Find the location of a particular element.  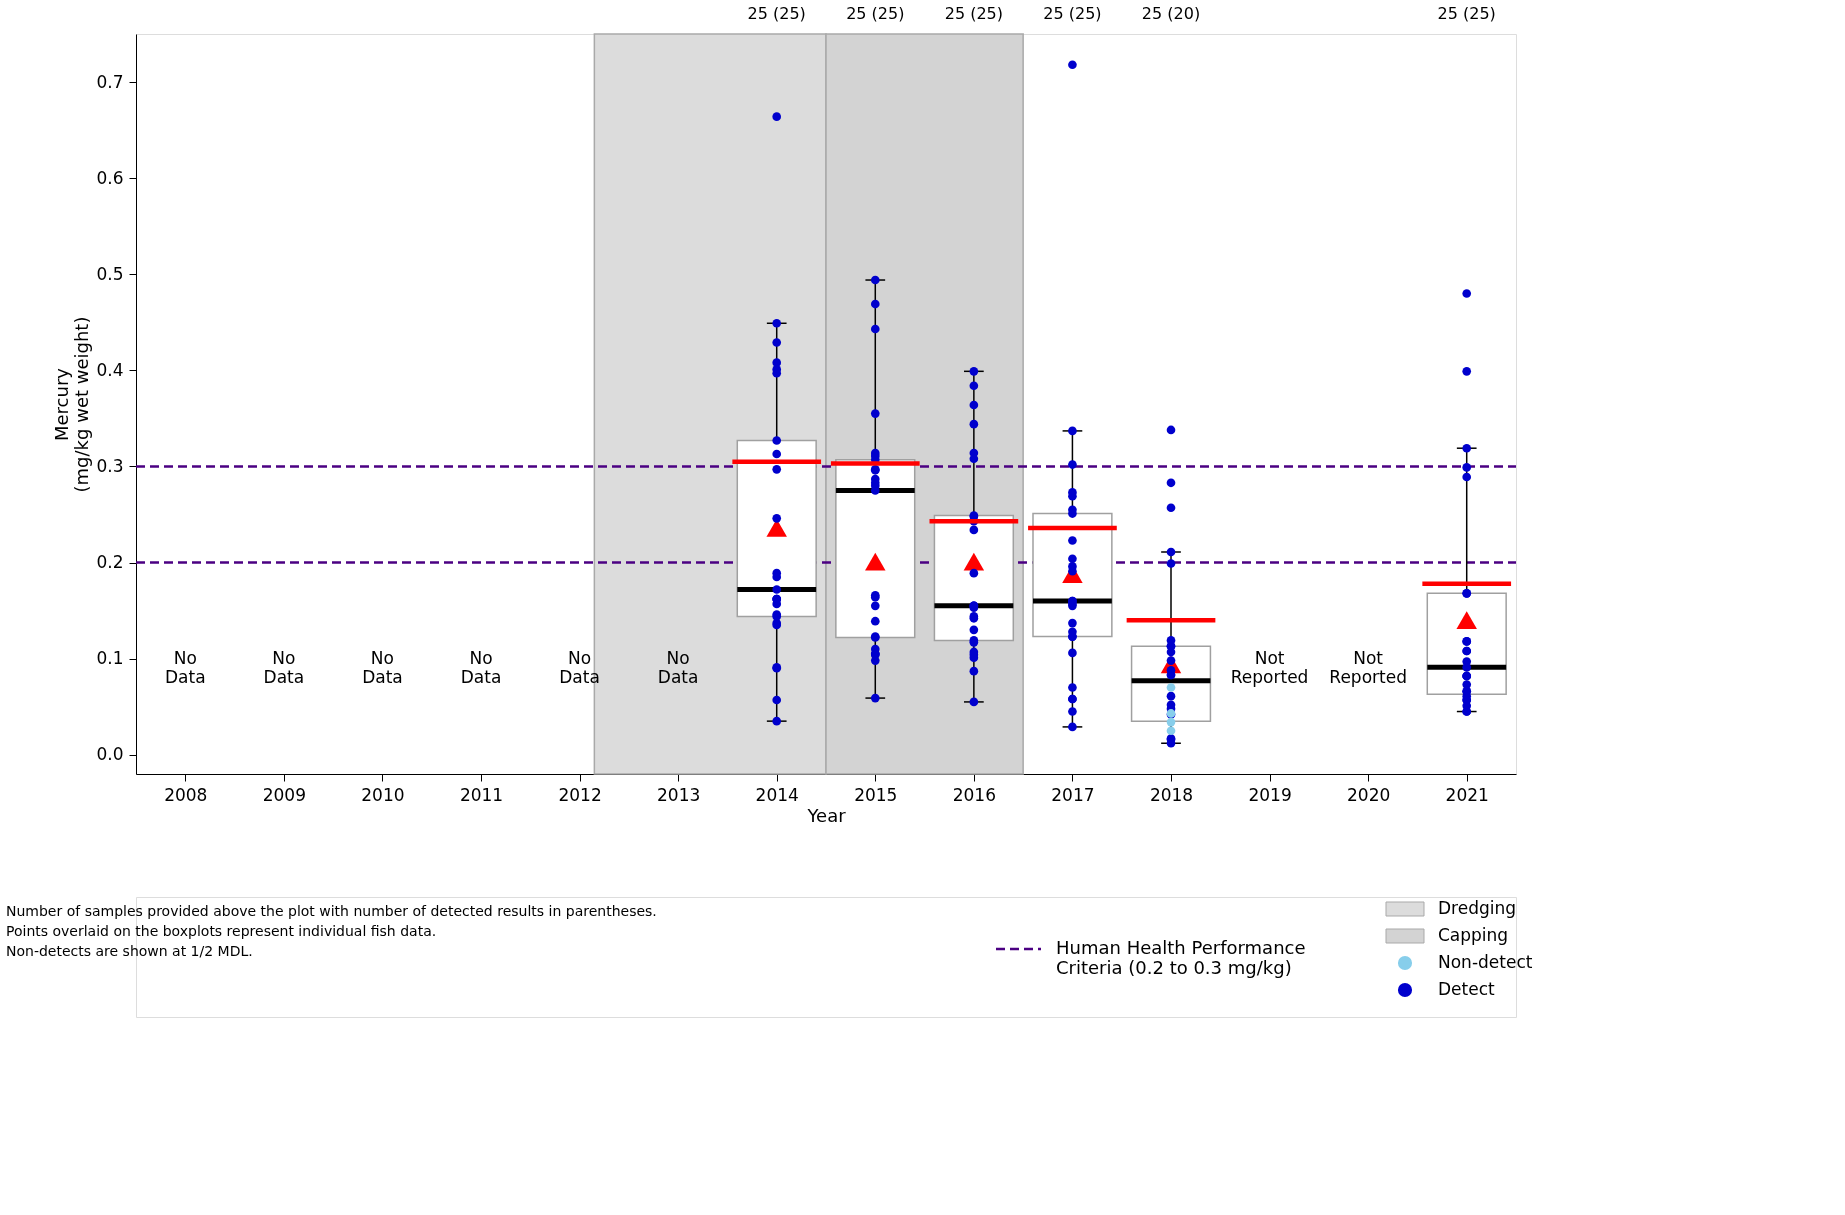

x-tick-label: 2010 is located at coordinates (383, 794).